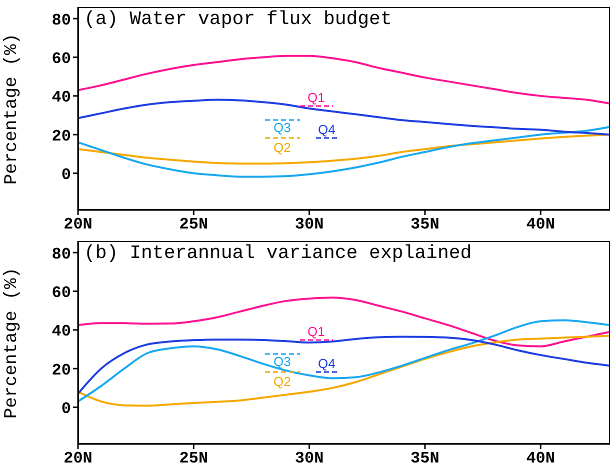  Describe the element at coordinates (316, 97) in the screenshot. I see `text: Q1` at that location.